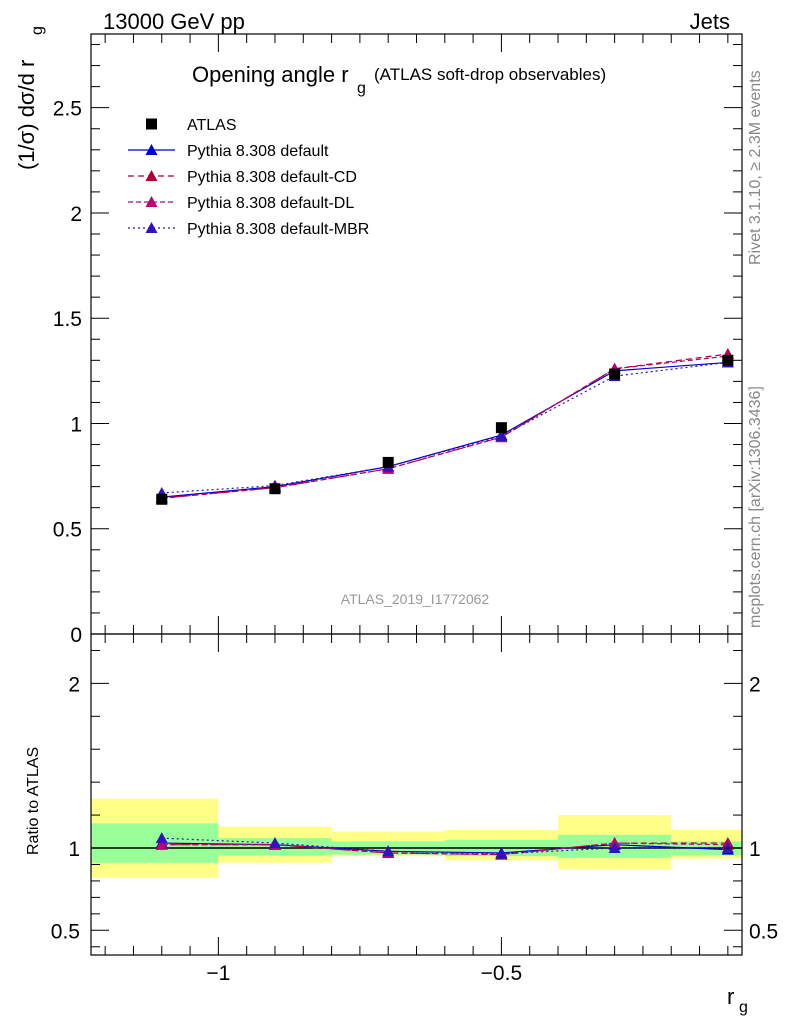 This screenshot has height=1024, width=786. Describe the element at coordinates (501, 973) in the screenshot. I see `x-tick-label: −0.5` at that location.